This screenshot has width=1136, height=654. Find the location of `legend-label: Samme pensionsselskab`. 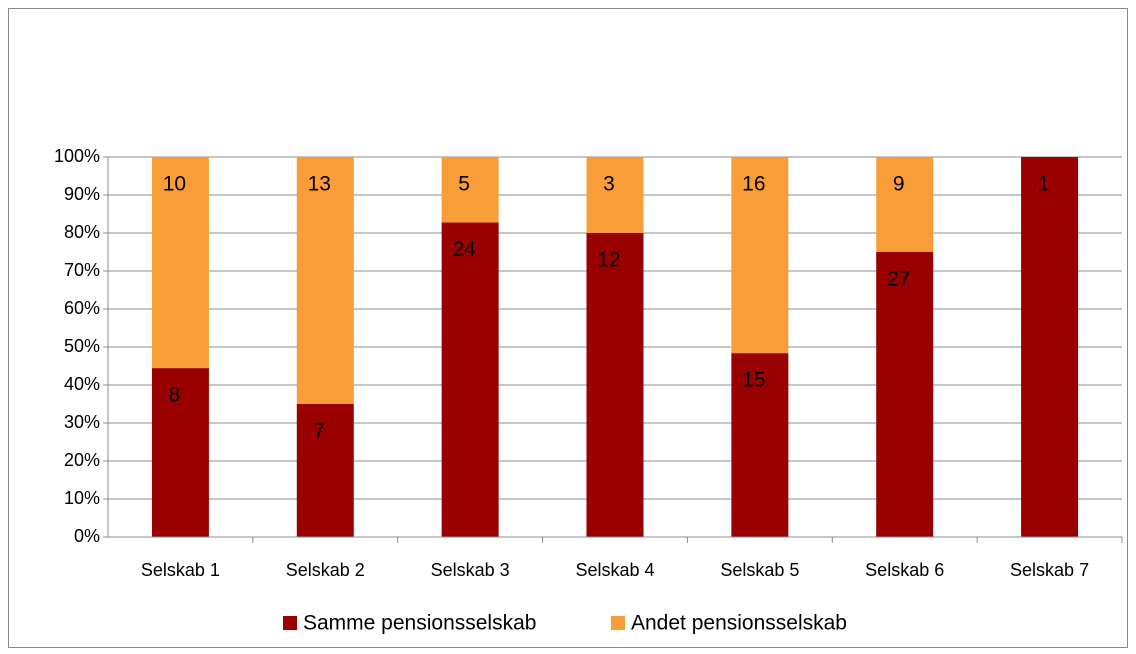

legend-label: Samme pensionsselskab is located at coordinates (419, 623).